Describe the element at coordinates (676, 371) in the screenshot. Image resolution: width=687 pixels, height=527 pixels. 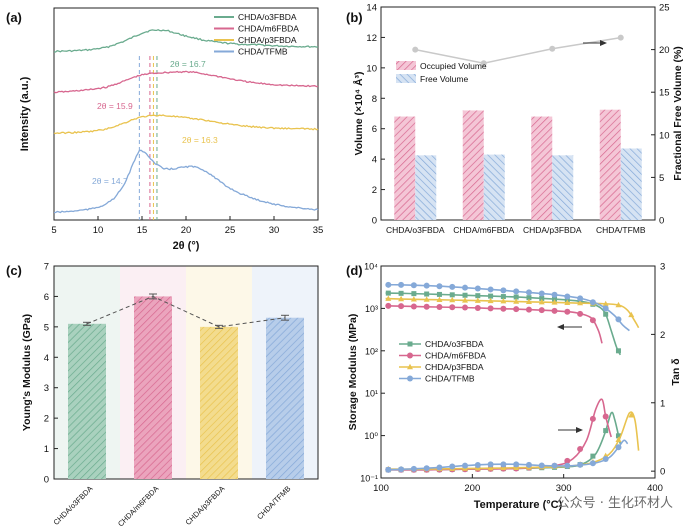
I see `y2-axis-label: Tan δ` at that location.